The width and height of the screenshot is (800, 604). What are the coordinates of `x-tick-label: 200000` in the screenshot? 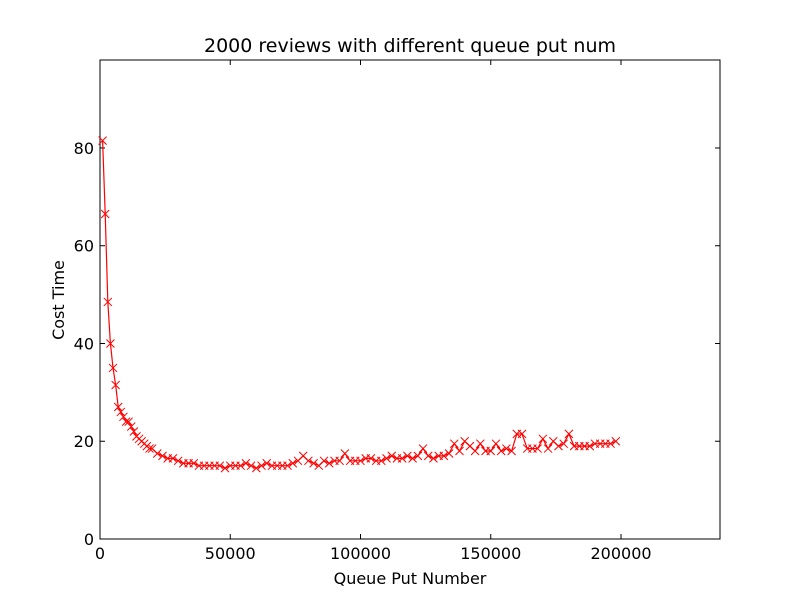 It's located at (620, 553).